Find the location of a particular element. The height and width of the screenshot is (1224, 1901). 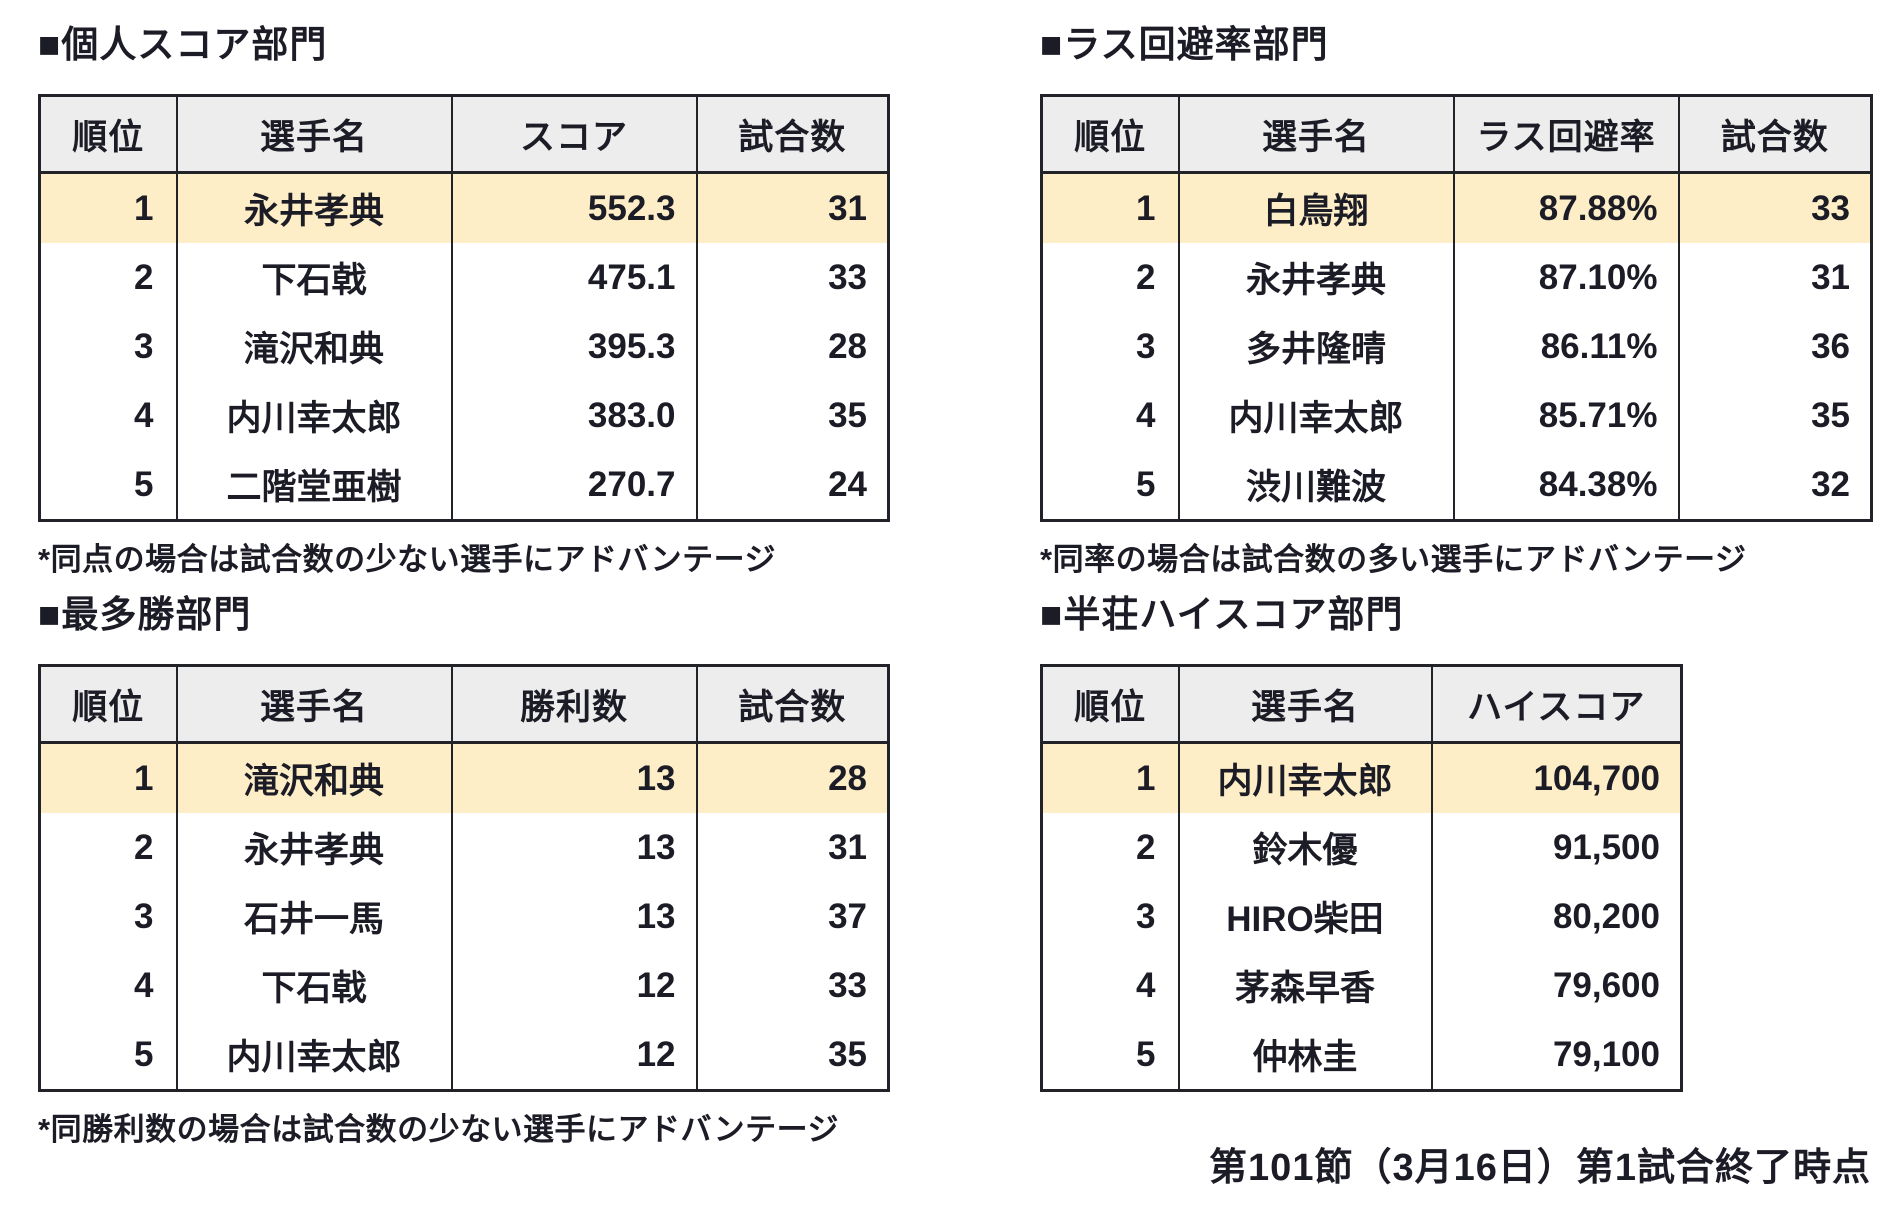

rate-cell: 84.38% is located at coordinates (1566, 485).